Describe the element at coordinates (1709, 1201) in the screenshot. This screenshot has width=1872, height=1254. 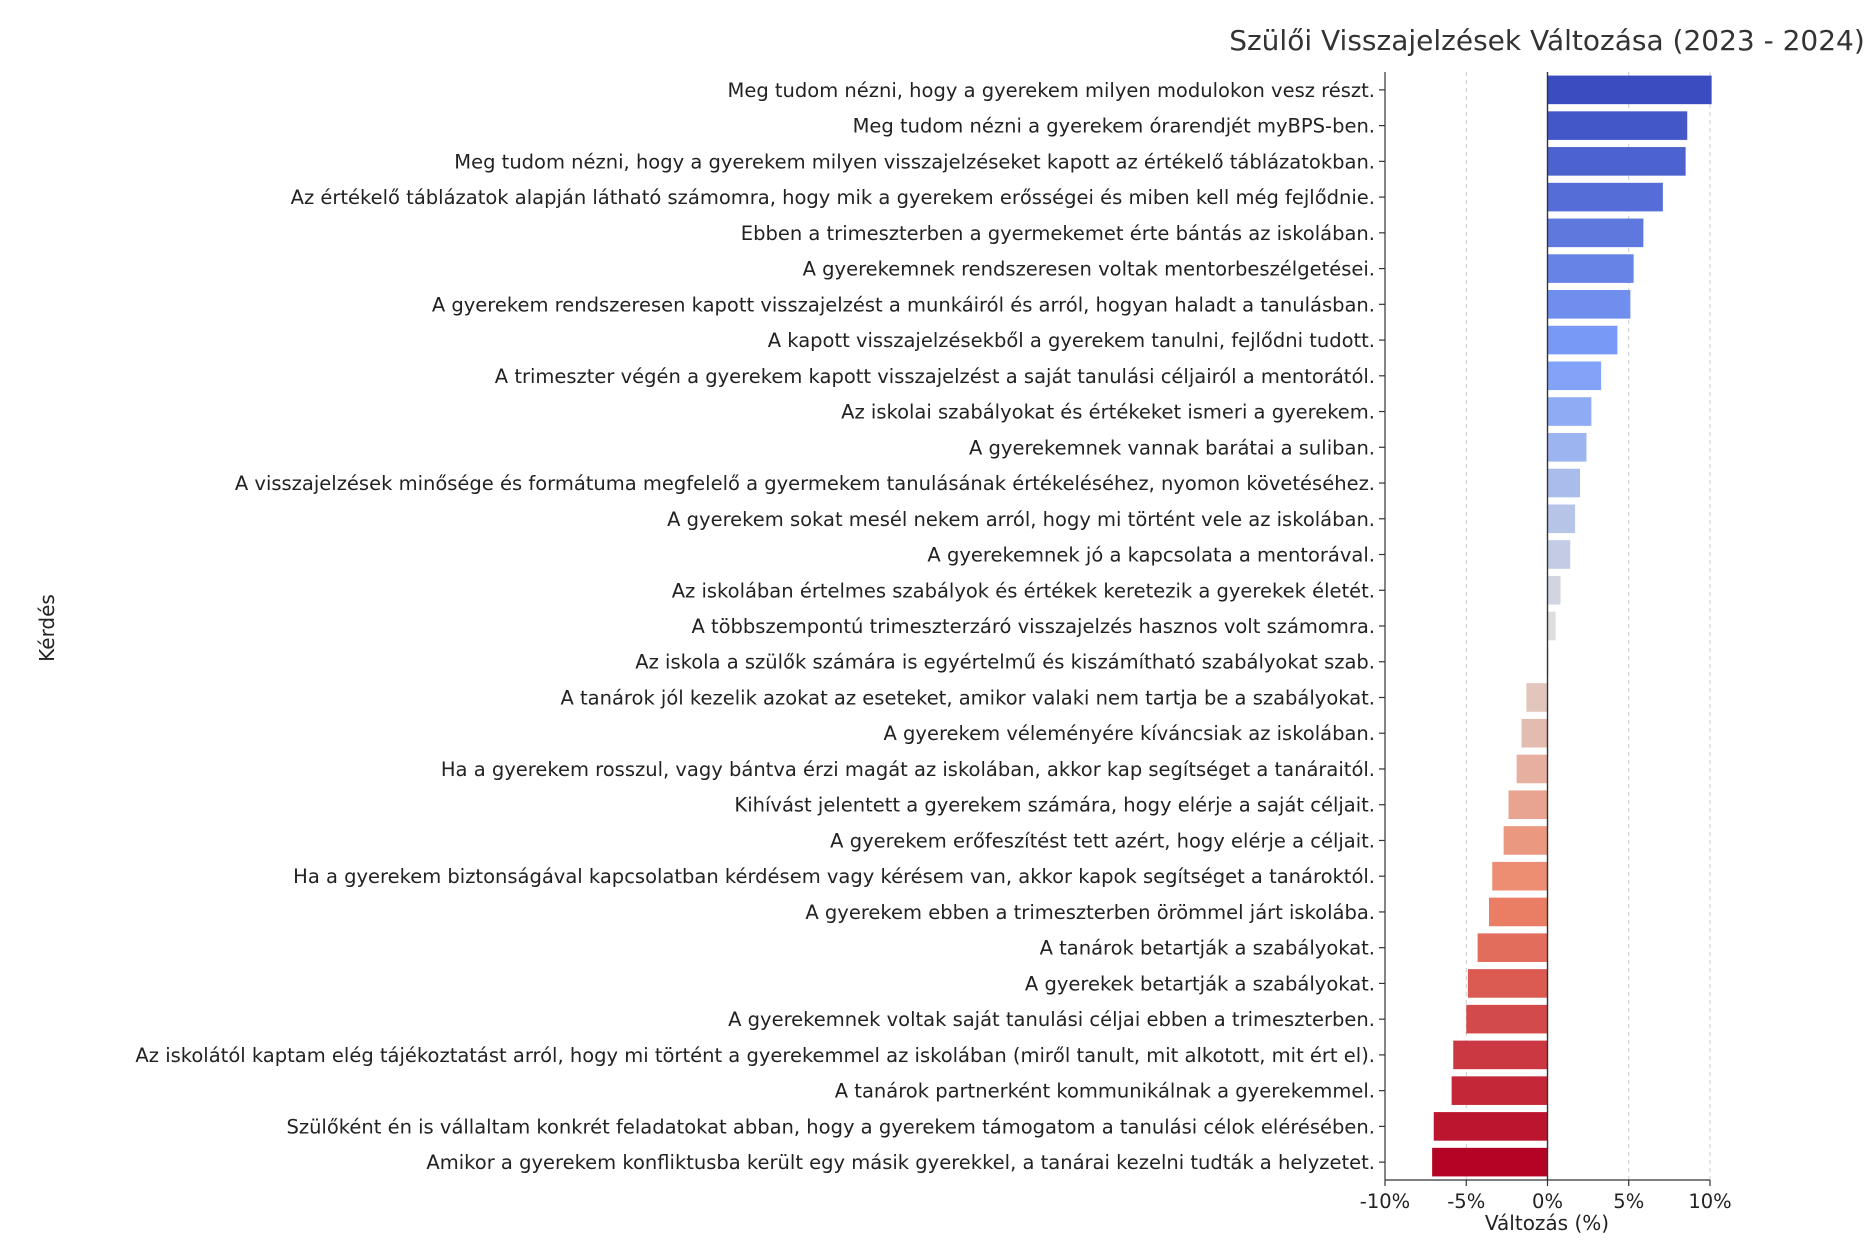
I see `x-tick-label: 10%` at that location.